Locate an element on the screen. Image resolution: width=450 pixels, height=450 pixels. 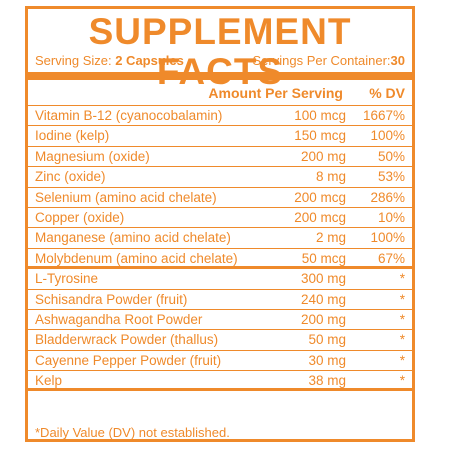
table-row: L-Tyrosine 300 mg * is located at coordinates (220, 279).